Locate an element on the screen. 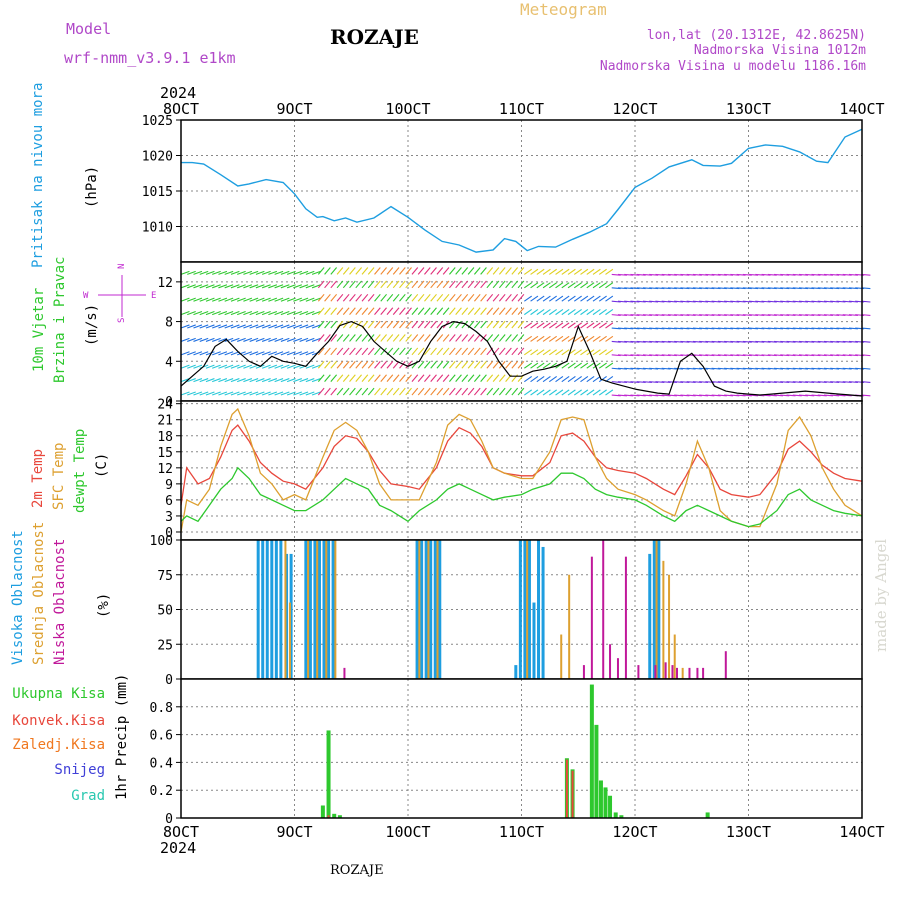 This screenshot has width=900, height=900. precip-panel: 0 0.2 0.4 0.6 0.8 is located at coordinates (506, 752).